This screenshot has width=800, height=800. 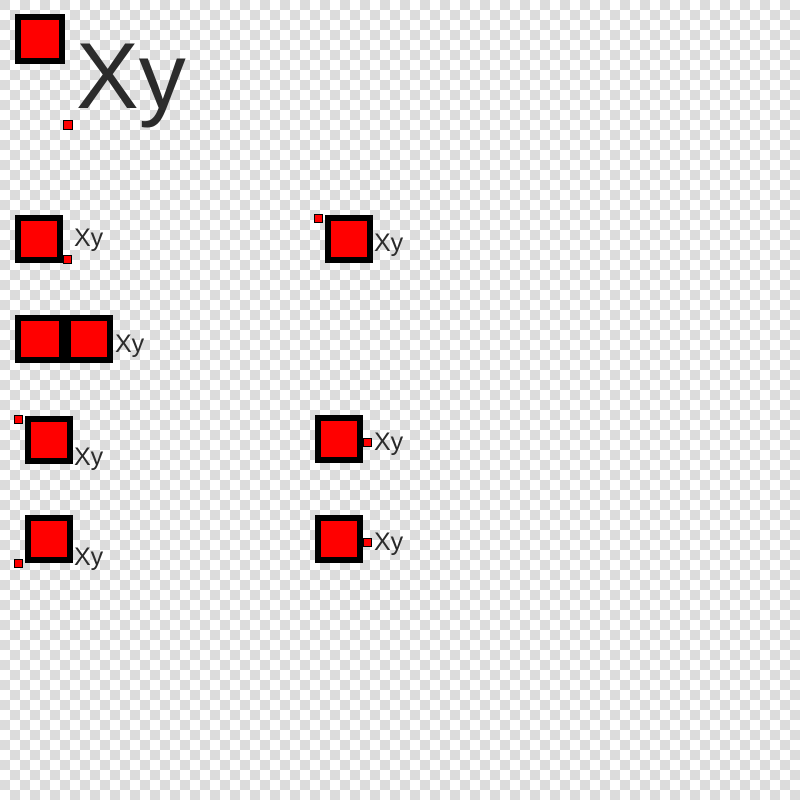 What do you see at coordinates (40, 39) in the screenshot?
I see `hero-red-box` at bounding box center [40, 39].